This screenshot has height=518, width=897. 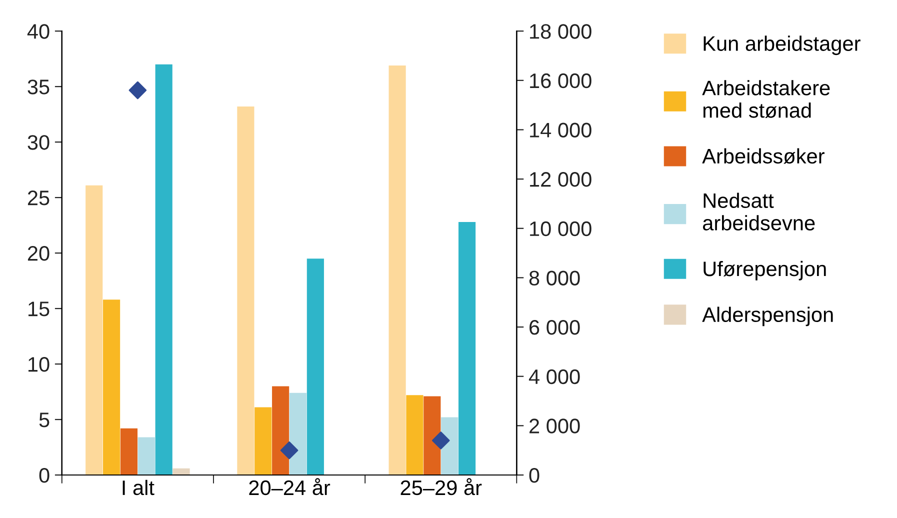 I want to click on legend-label: Arbeidssøker, so click(x=763, y=156).